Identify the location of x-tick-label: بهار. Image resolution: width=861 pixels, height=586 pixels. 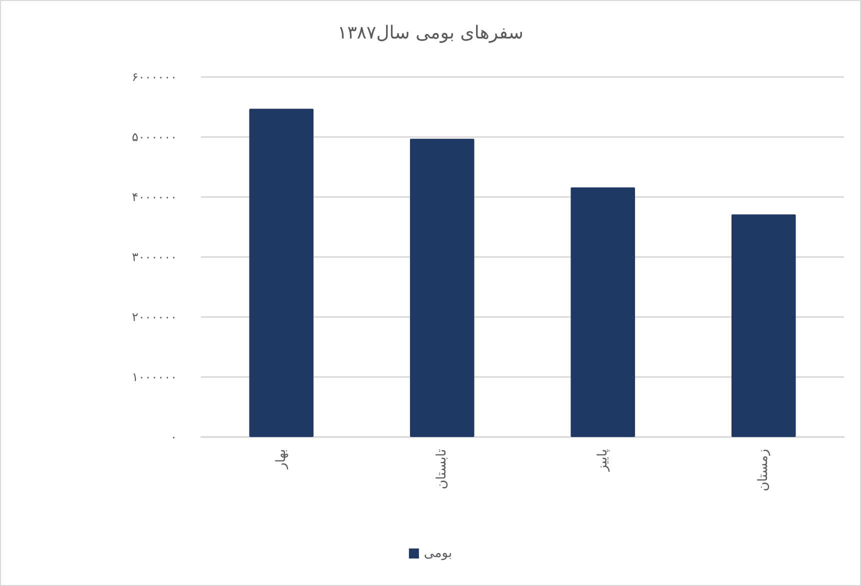
(281, 459).